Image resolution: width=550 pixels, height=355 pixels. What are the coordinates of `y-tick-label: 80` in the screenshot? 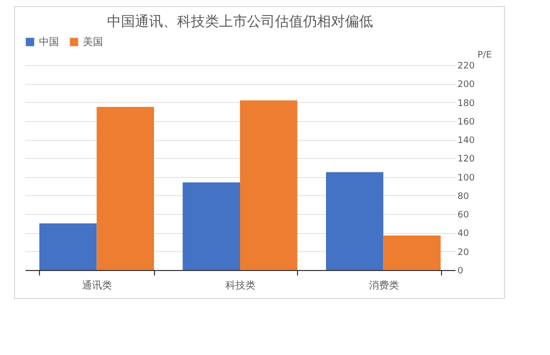 It's located at (464, 197).